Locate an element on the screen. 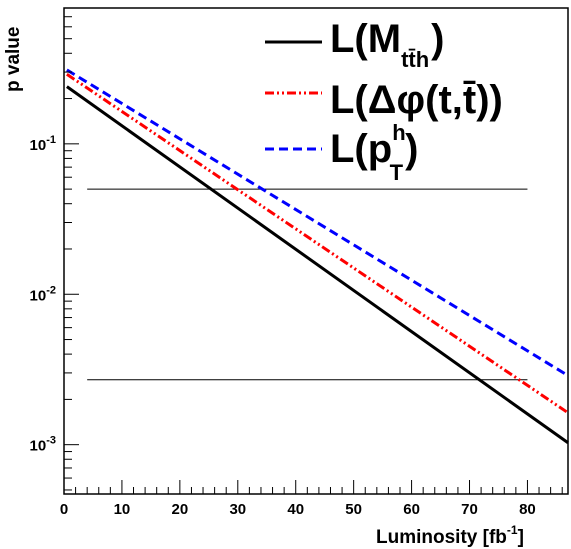 This screenshot has height=549, width=571. legend: L(Mtt̄h) L(Δφ(t,t̄)) L(ph T) is located at coordinates (384, 101).